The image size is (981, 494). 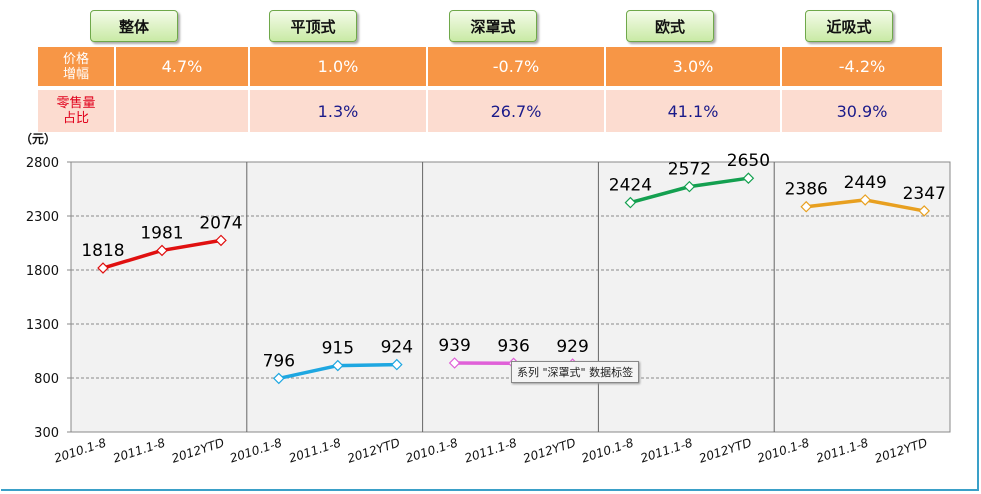 What do you see at coordinates (692, 66) in the screenshot?
I see `price-growth-cell: 3.0%` at bounding box center [692, 66].